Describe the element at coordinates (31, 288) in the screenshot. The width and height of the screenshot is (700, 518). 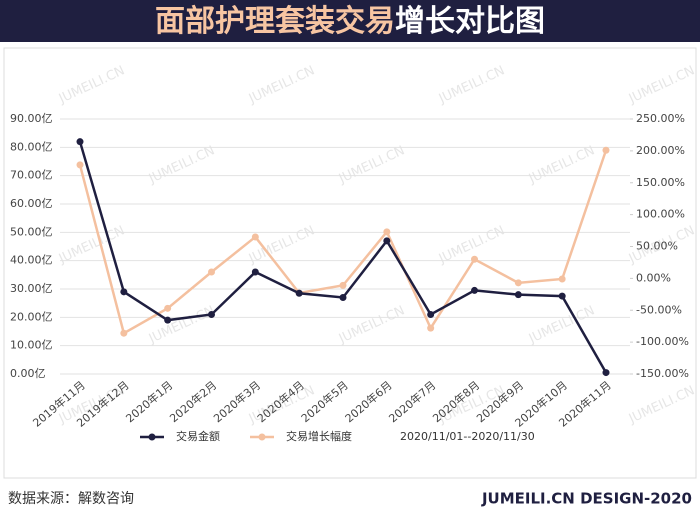
I see `y-tick-label: 30.00亿` at that location.